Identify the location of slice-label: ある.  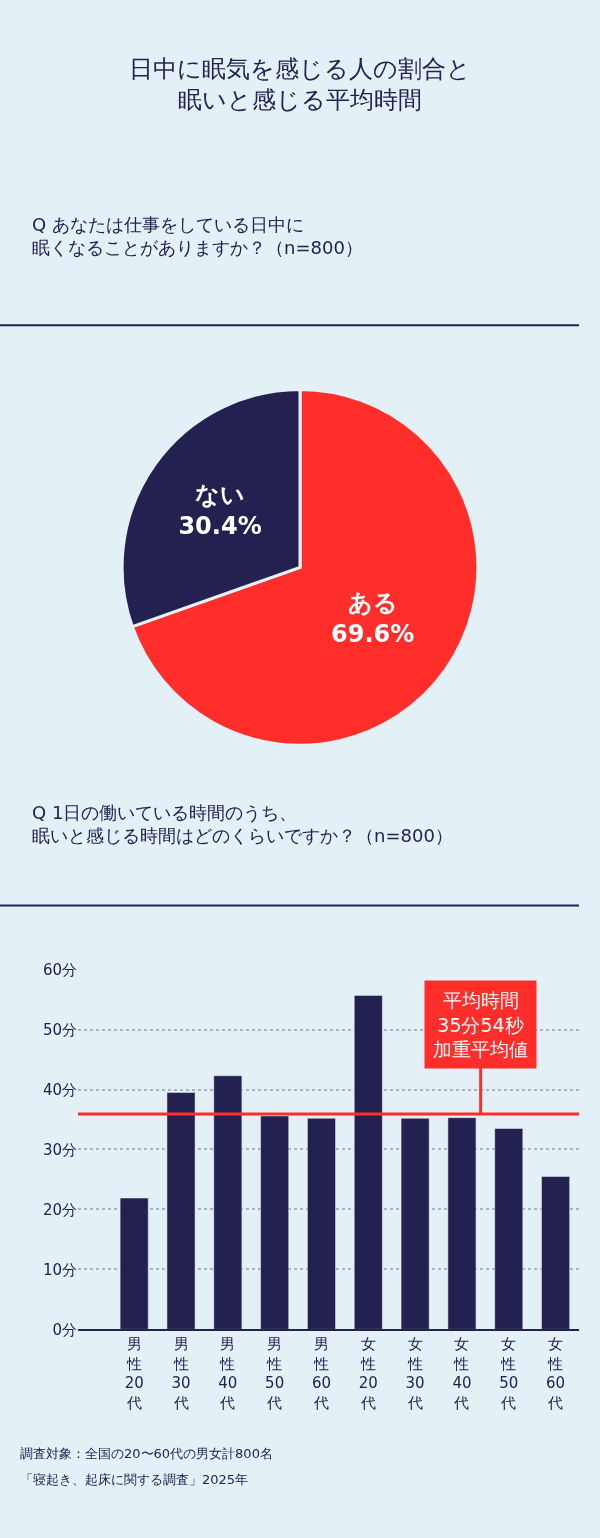
(372, 603).